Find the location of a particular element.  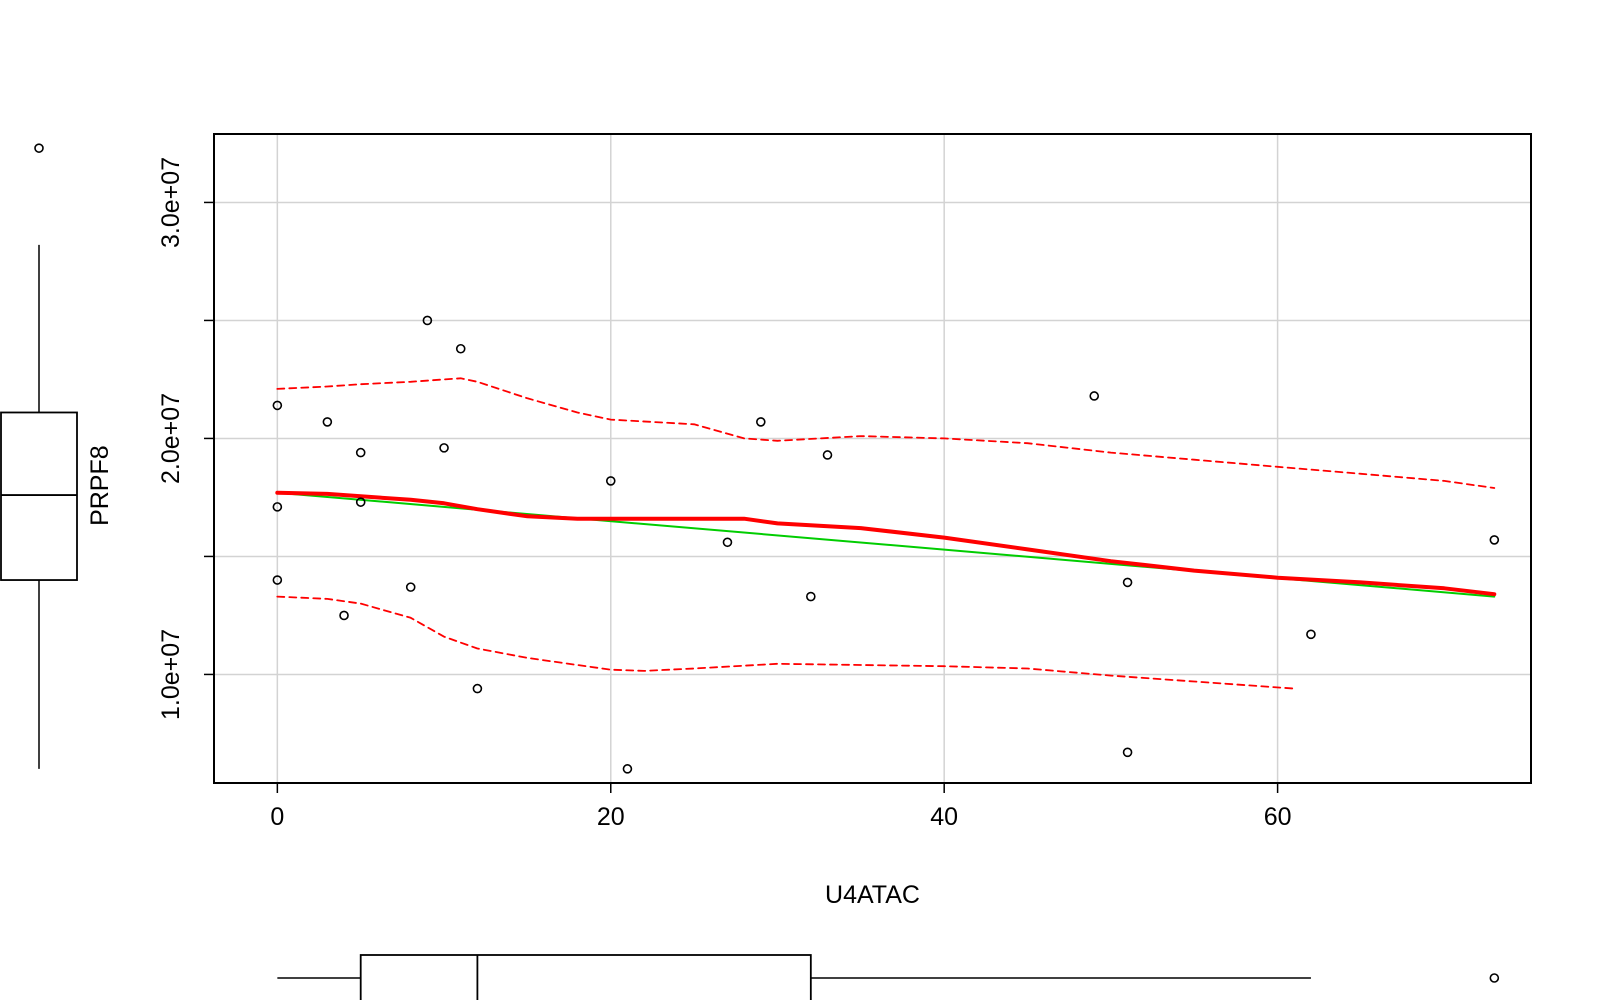

y-tick-label: 3.0e+07 is located at coordinates (171, 202).